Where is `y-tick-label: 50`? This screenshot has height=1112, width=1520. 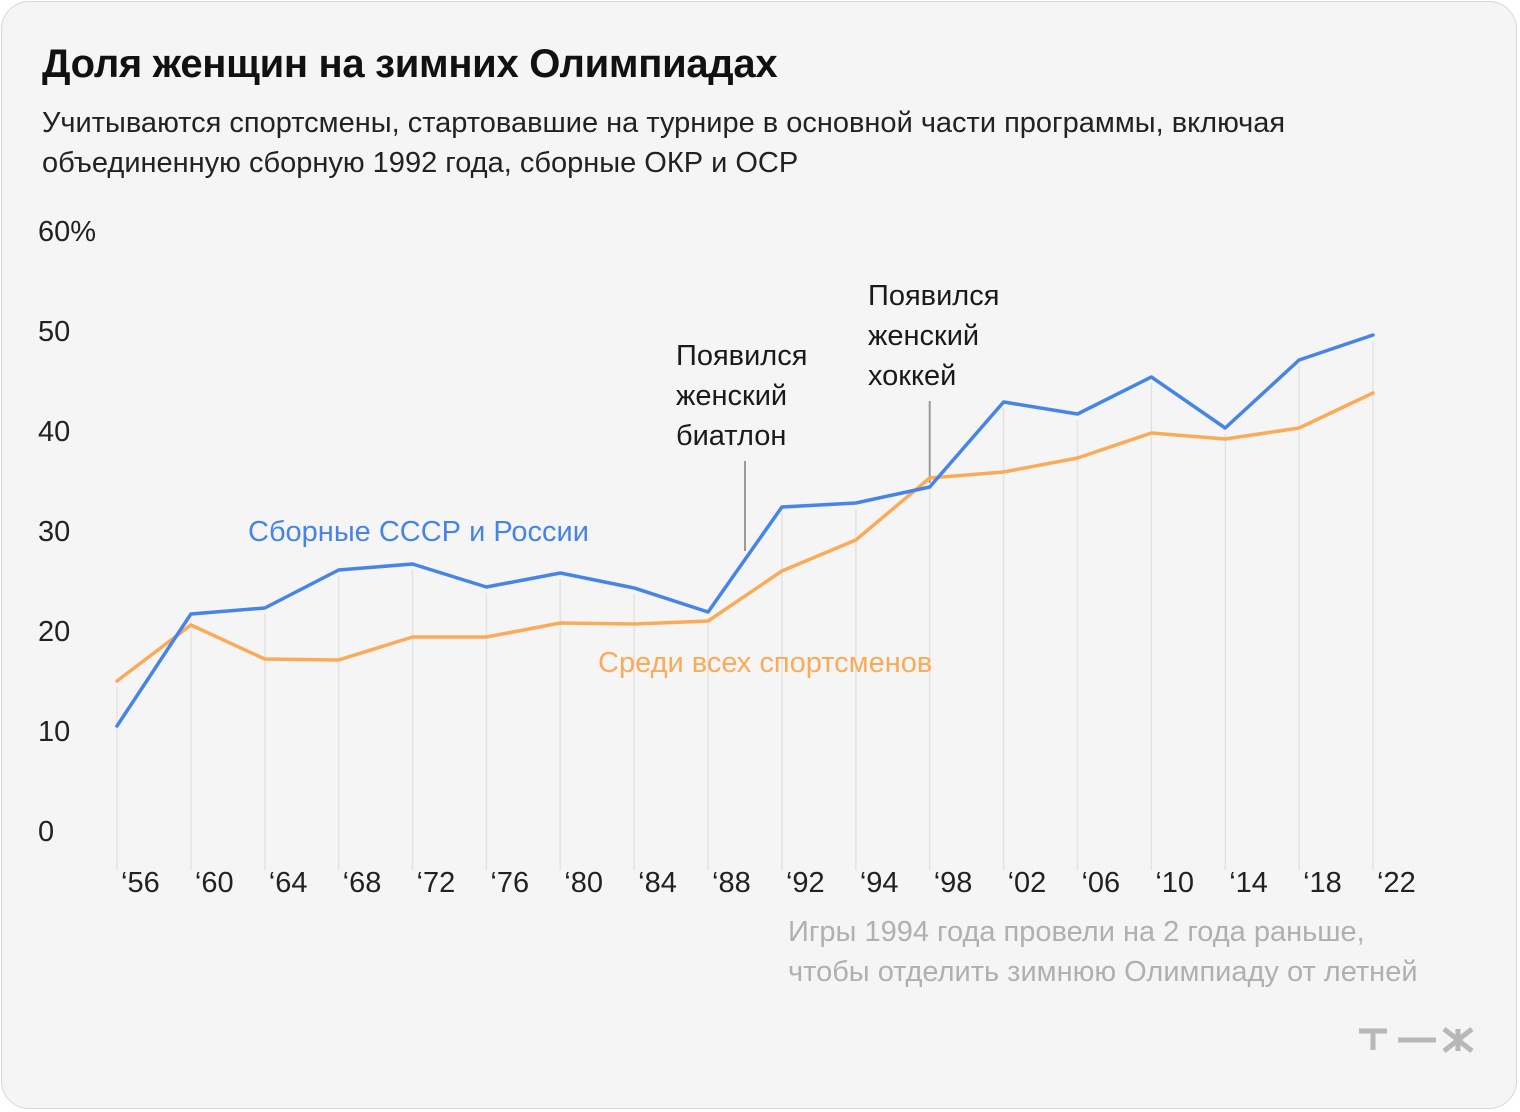
y-tick-label: 50 is located at coordinates (54, 332).